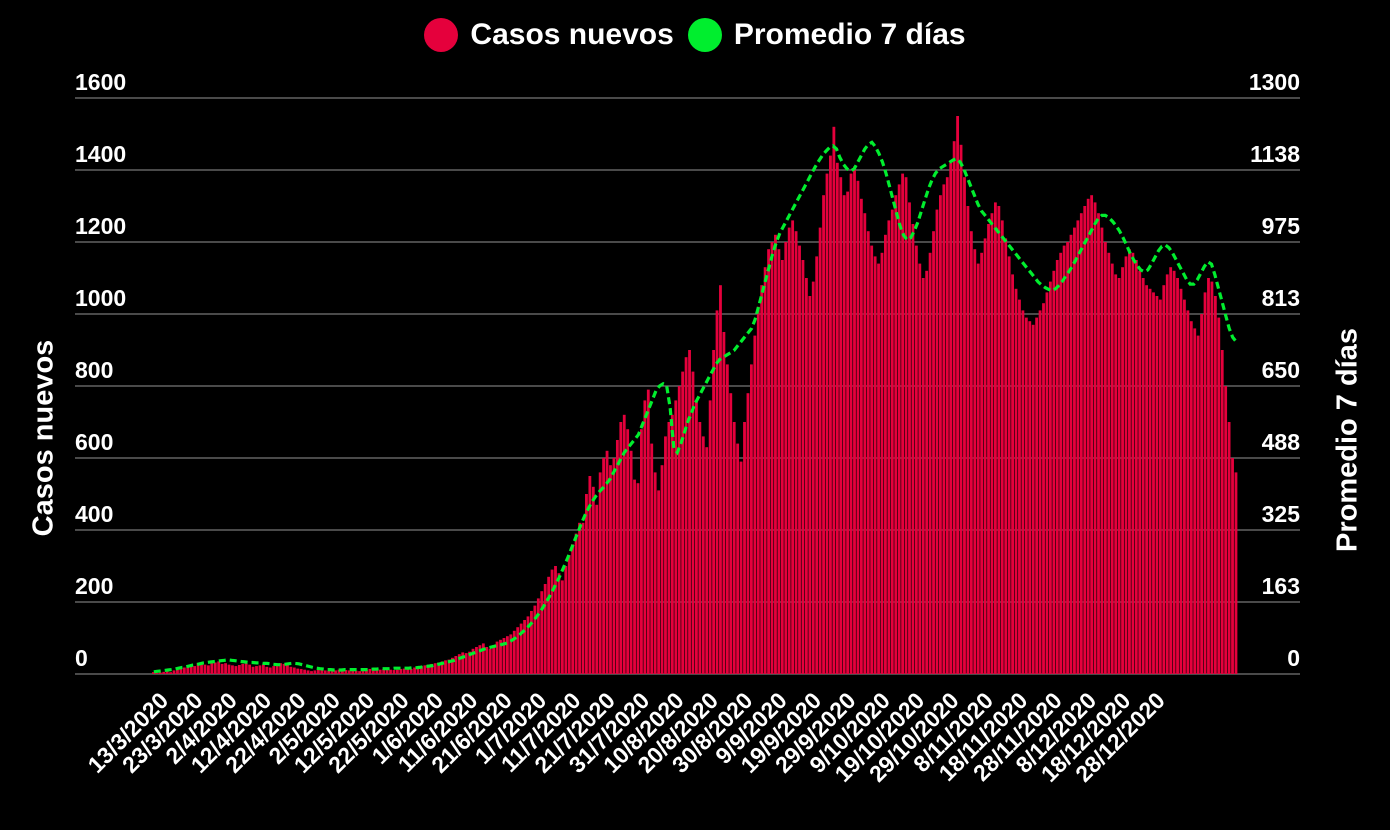 This screenshot has height=830, width=1390. Describe the element at coordinates (94, 370) in the screenshot. I see `y-left-tick-label: 800` at that location.